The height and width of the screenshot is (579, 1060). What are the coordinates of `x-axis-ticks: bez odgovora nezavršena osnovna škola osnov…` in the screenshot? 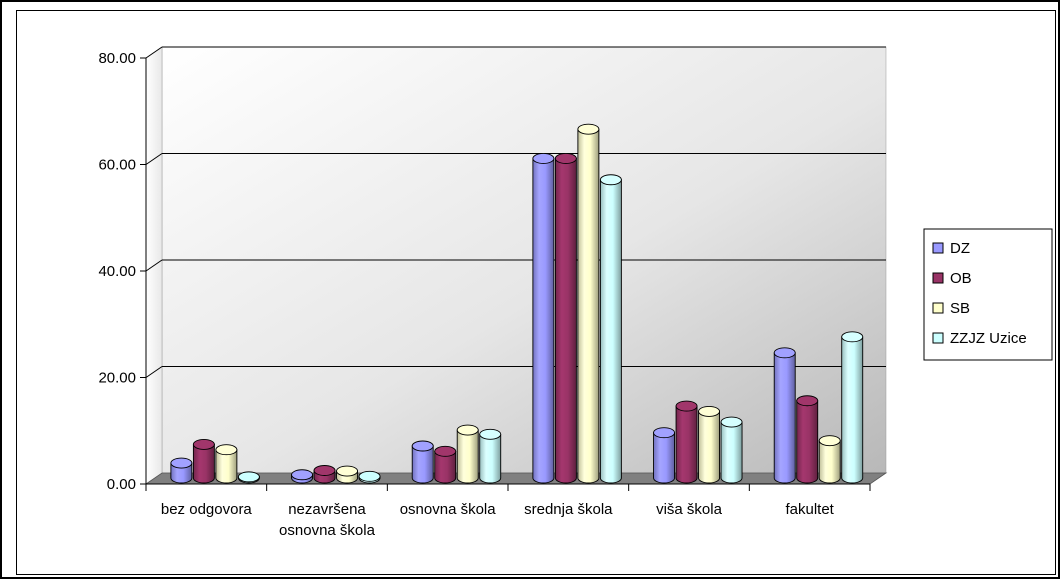 It's located at (498, 520).